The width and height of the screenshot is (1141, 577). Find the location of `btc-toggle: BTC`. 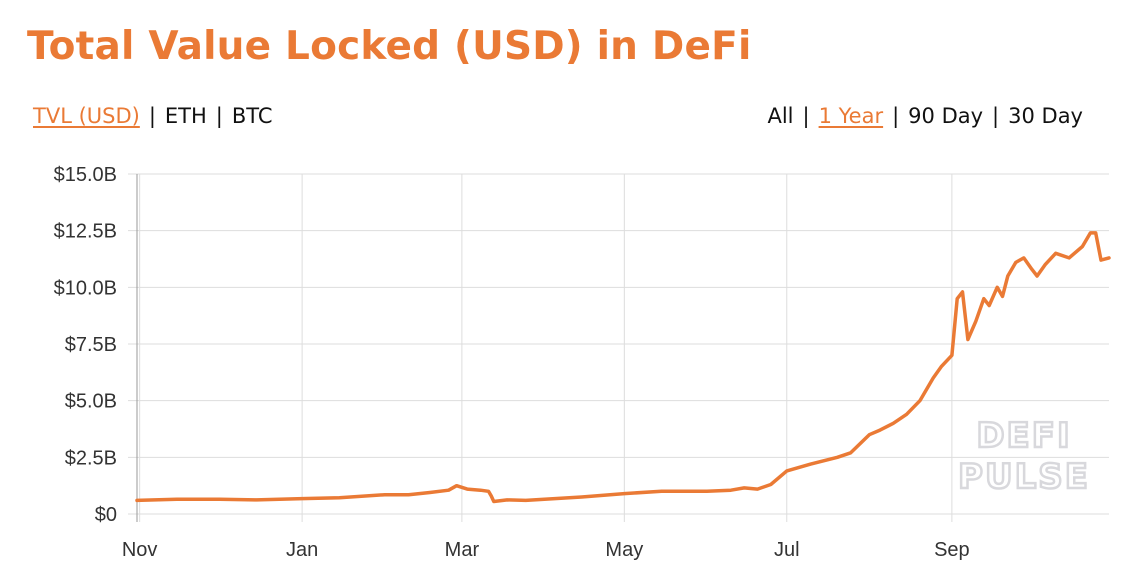

btc-toggle: BTC is located at coordinates (252, 116).